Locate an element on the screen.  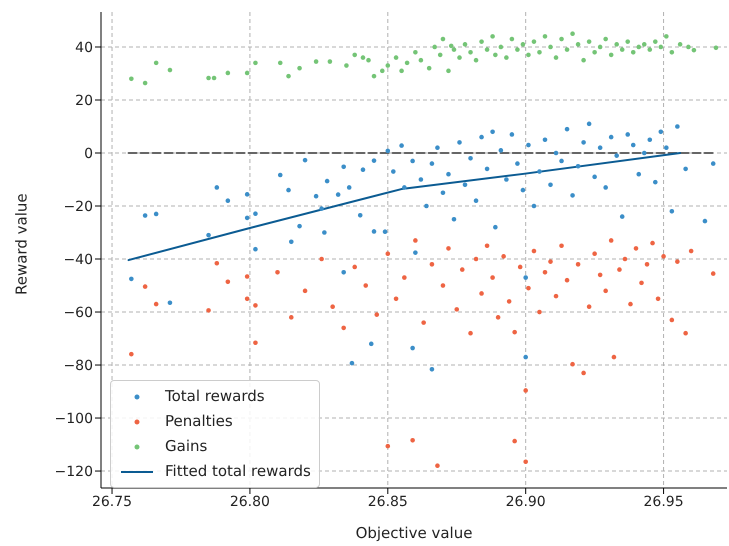
y-tick-label: −40 is located at coordinates (78, 260).